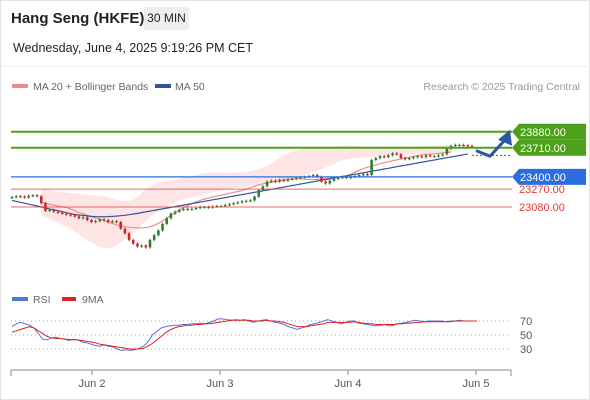 The width and height of the screenshot is (590, 400). I want to click on rsi-panel: 70 50 30, so click(271, 336).